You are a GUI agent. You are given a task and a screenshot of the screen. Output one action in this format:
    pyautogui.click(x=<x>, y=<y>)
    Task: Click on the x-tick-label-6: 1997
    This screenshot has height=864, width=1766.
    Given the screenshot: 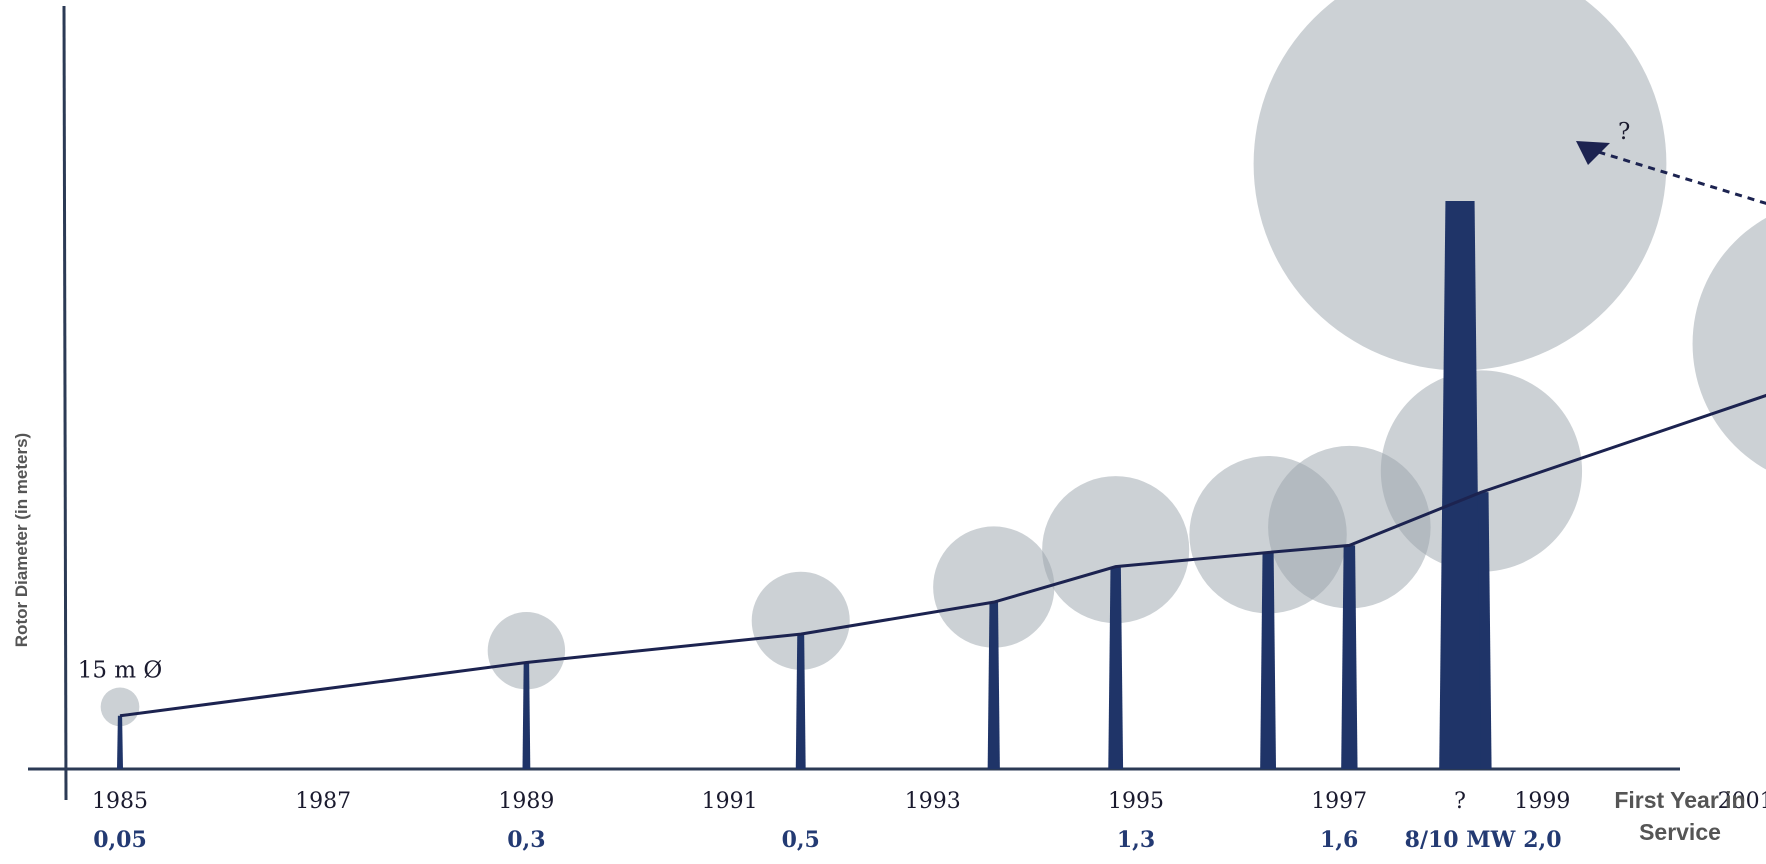 What is the action you would take?
    pyautogui.click(x=1339, y=801)
    